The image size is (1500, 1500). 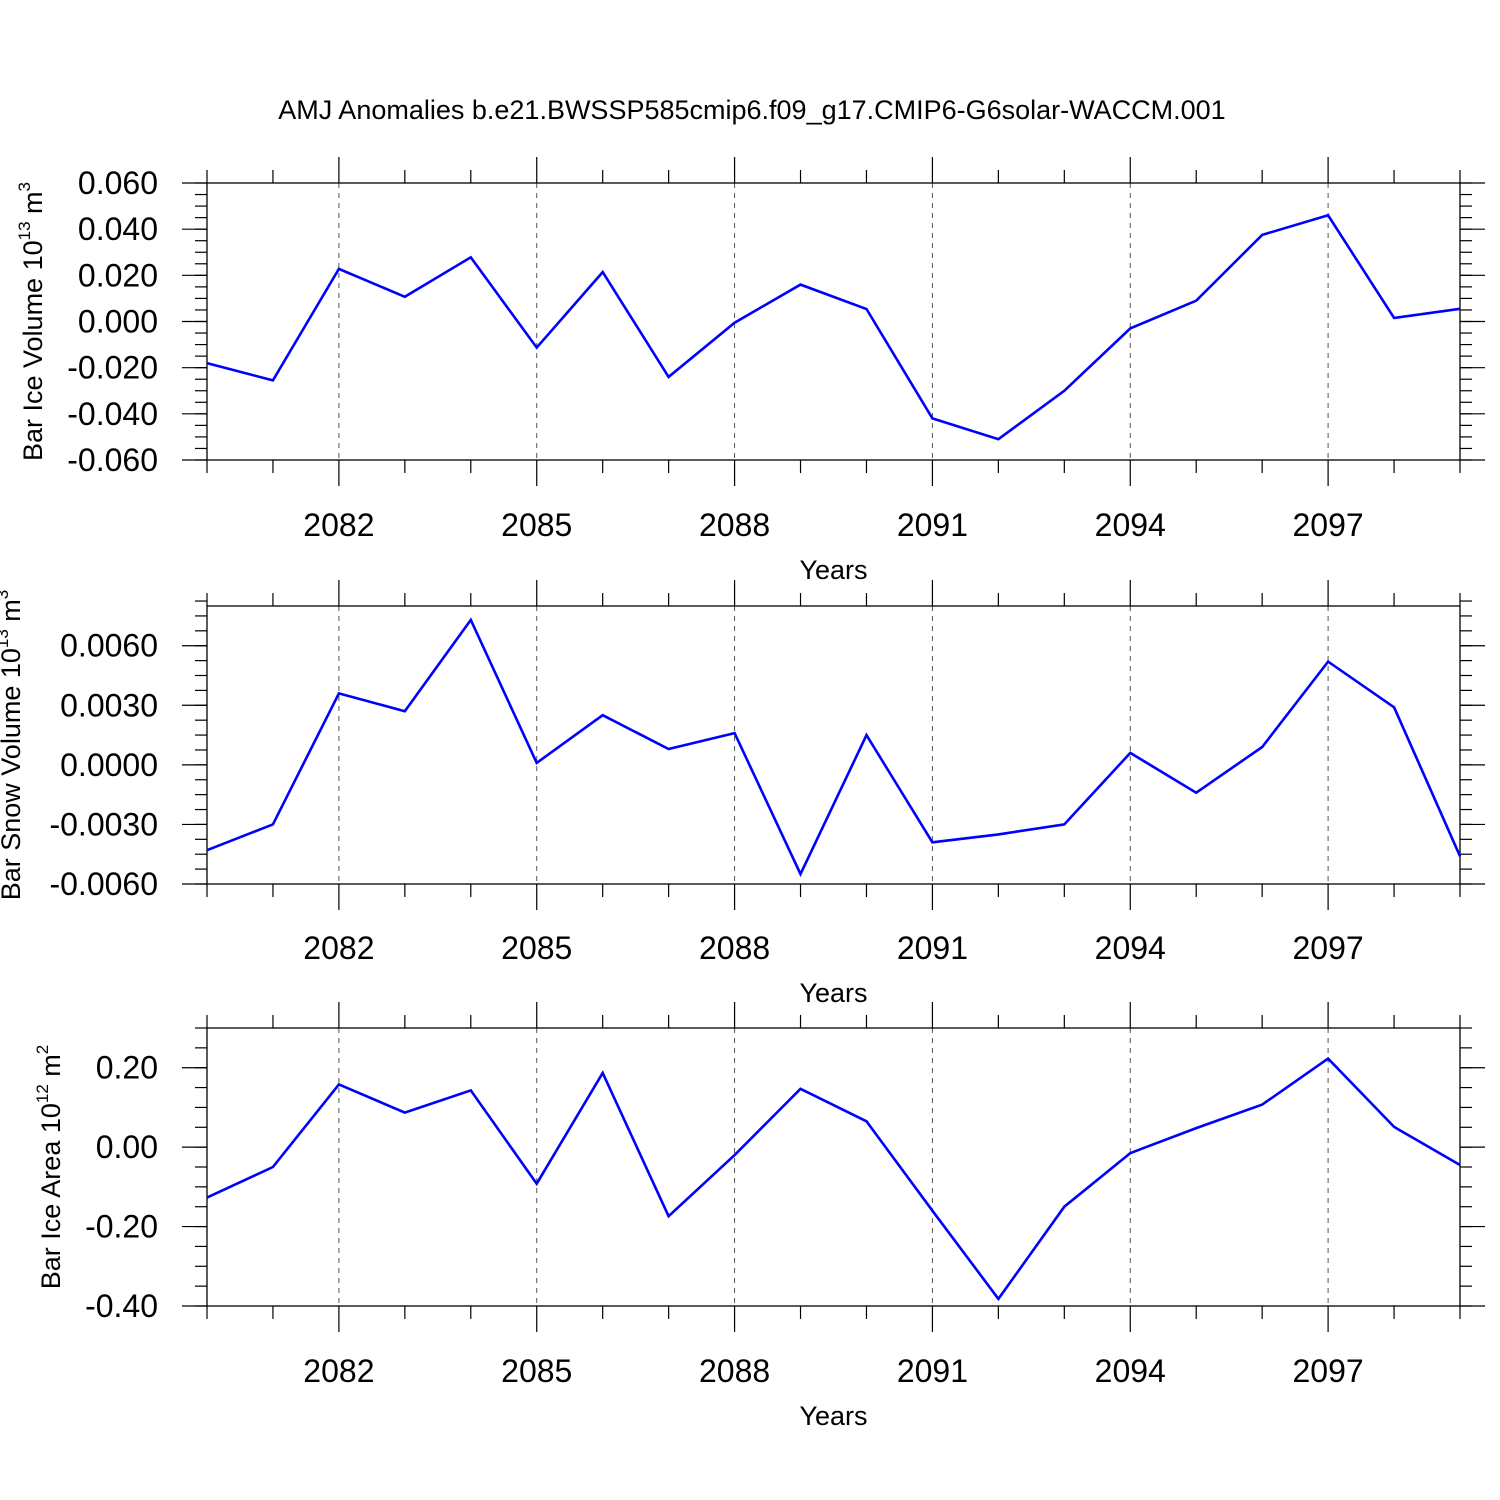 What do you see at coordinates (112, 414) in the screenshot?
I see `y-tick-label: -0.040` at bounding box center [112, 414].